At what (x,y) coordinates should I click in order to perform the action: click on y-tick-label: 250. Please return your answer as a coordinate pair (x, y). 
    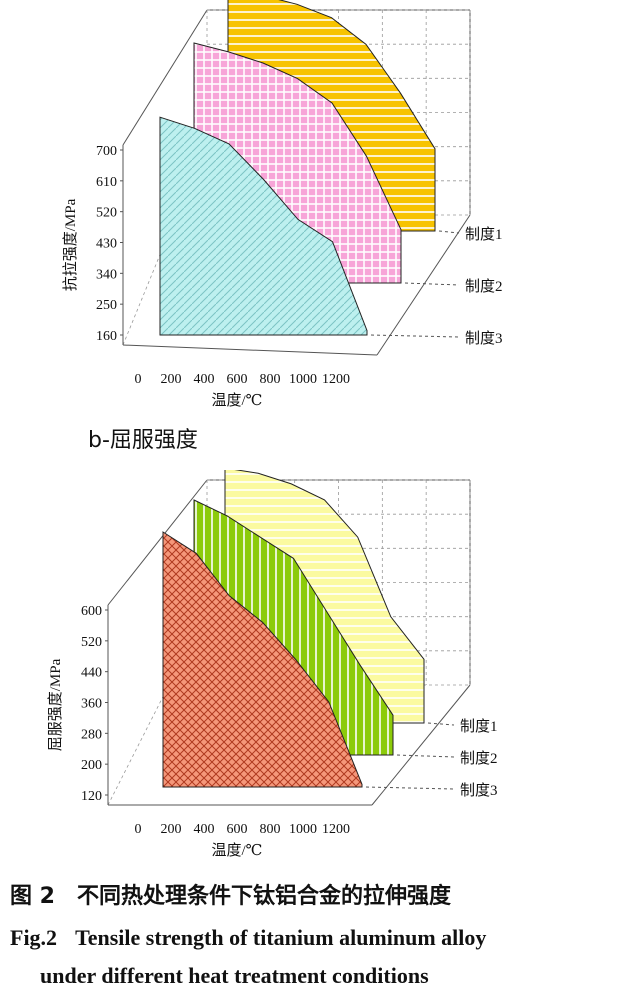
    Looking at the image, I should click on (106, 305).